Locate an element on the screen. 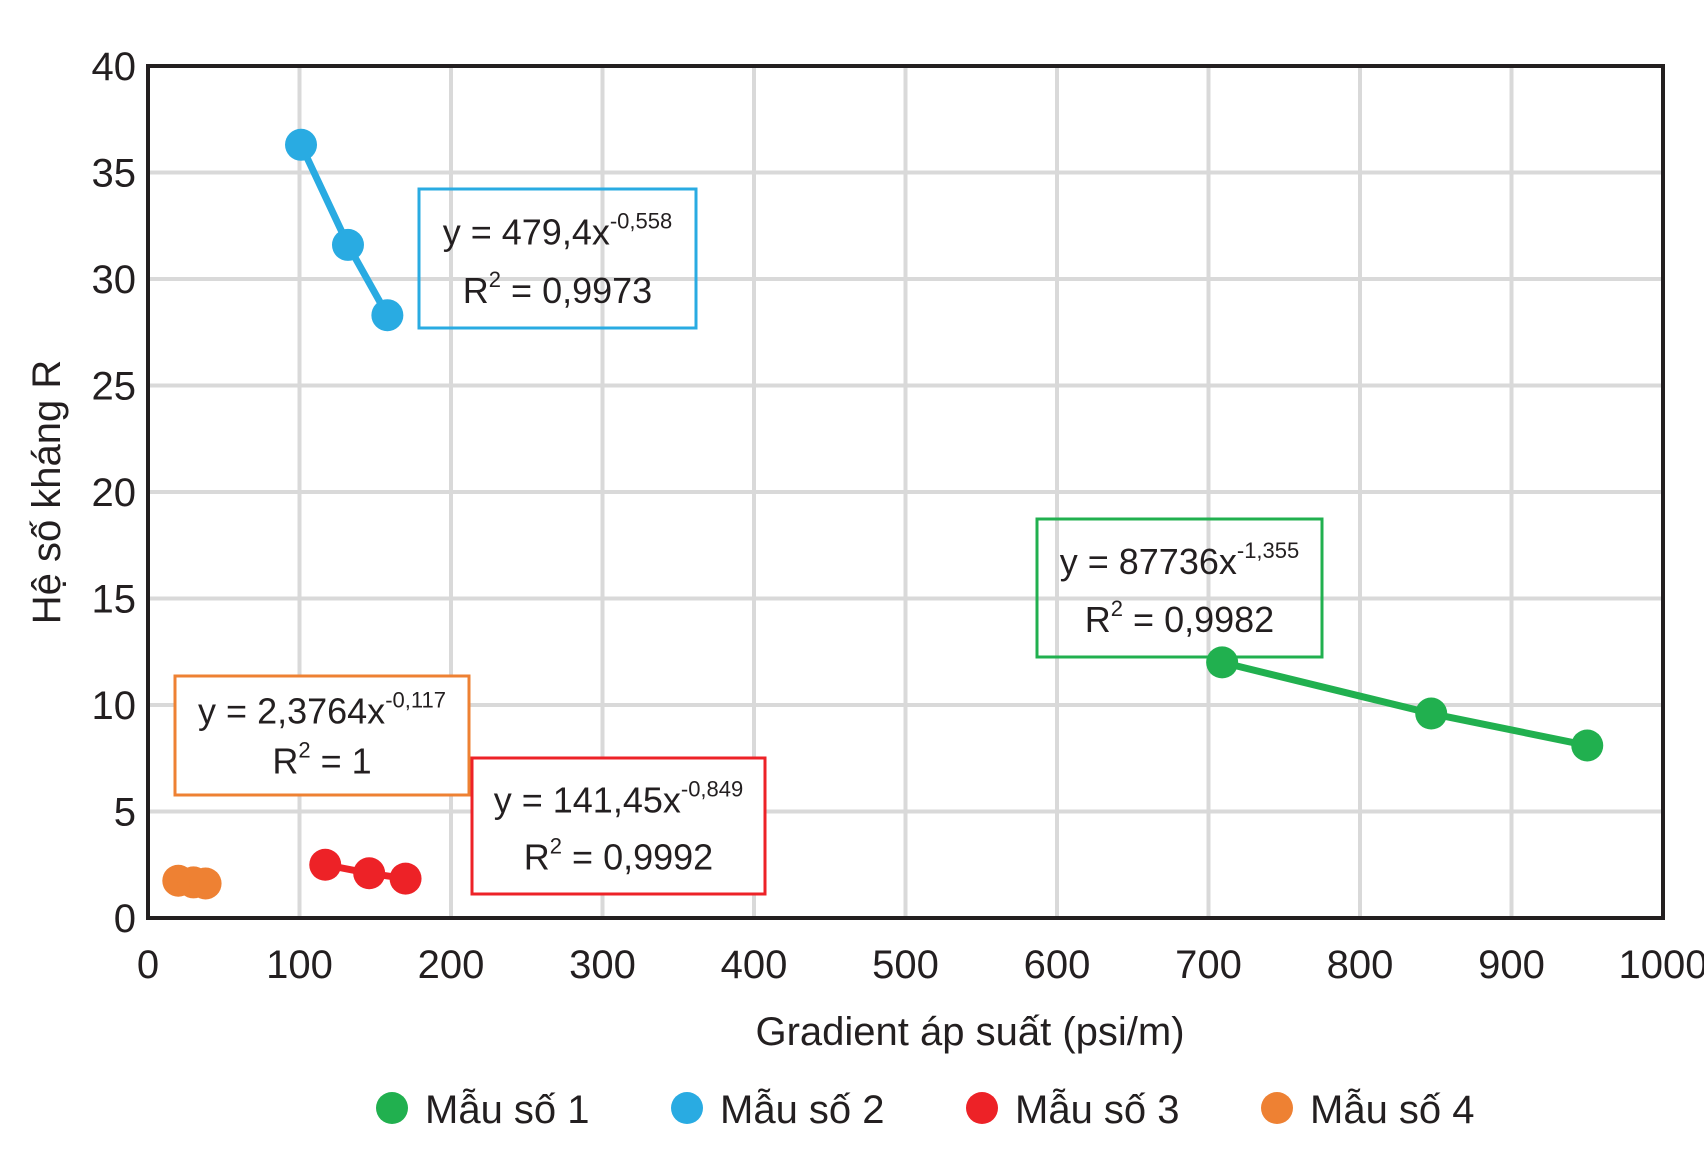 This screenshot has height=1171, width=1704. x-tick-label: 200 is located at coordinates (451, 965).